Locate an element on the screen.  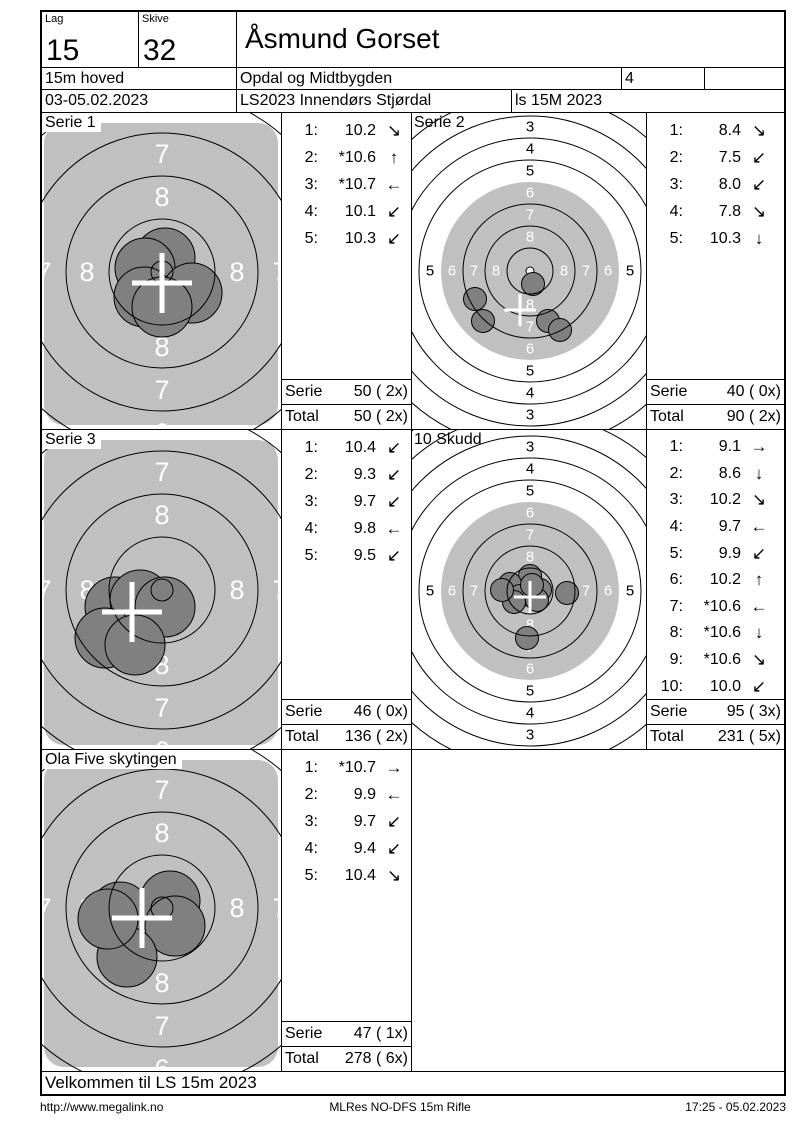
shot-score-row: 4: 9.4 ↙ is located at coordinates (346, 848).